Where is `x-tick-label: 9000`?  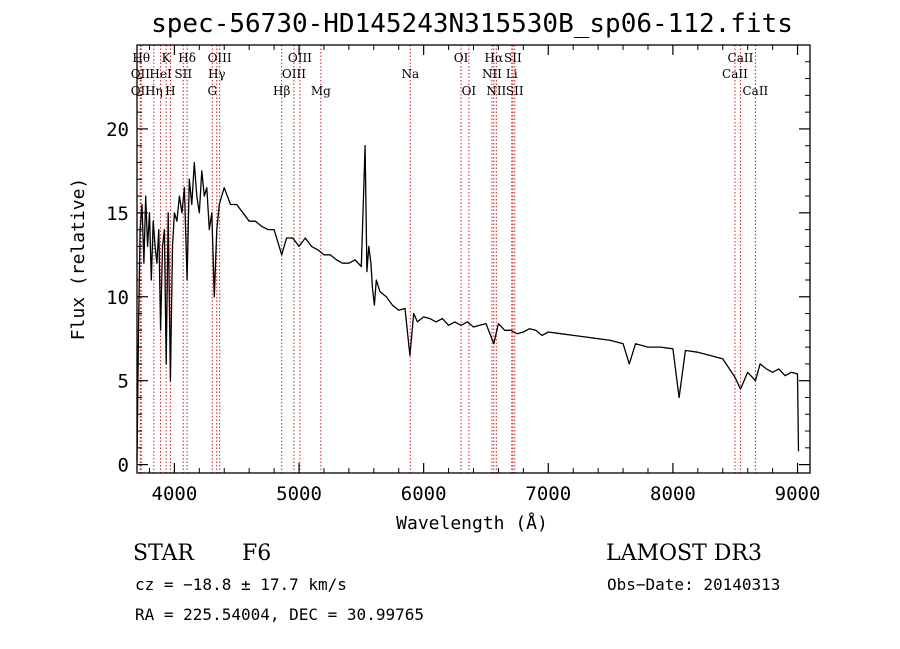 x-tick-label: 9000 is located at coordinates (798, 494).